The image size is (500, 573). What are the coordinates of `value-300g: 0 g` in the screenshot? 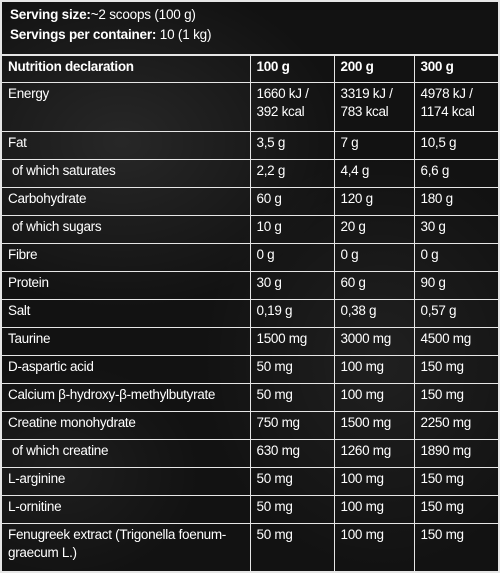 It's located at (455, 257).